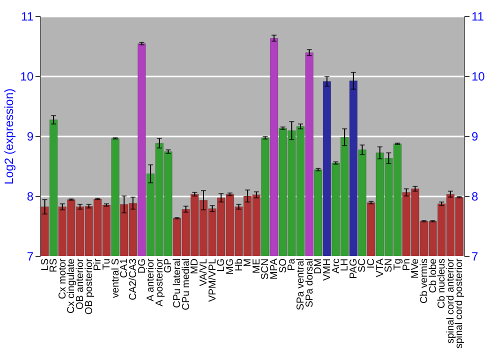  What do you see at coordinates (106, 264) in the screenshot?
I see `x-tick-label: Tu` at bounding box center [106, 264].